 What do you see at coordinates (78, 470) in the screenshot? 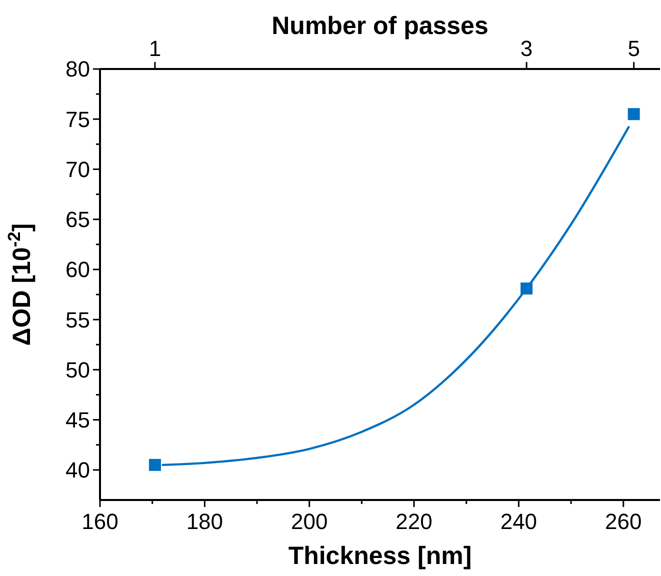
I see `y-tick-label: 40` at bounding box center [78, 470].